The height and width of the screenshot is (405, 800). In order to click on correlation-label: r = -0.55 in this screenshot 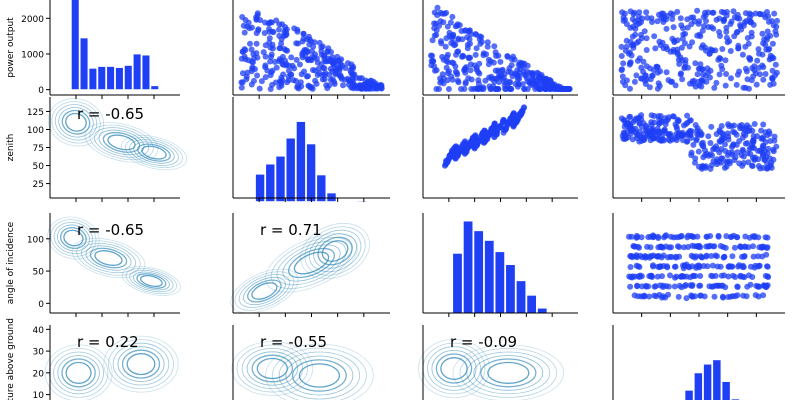, I will do `click(293, 342)`.